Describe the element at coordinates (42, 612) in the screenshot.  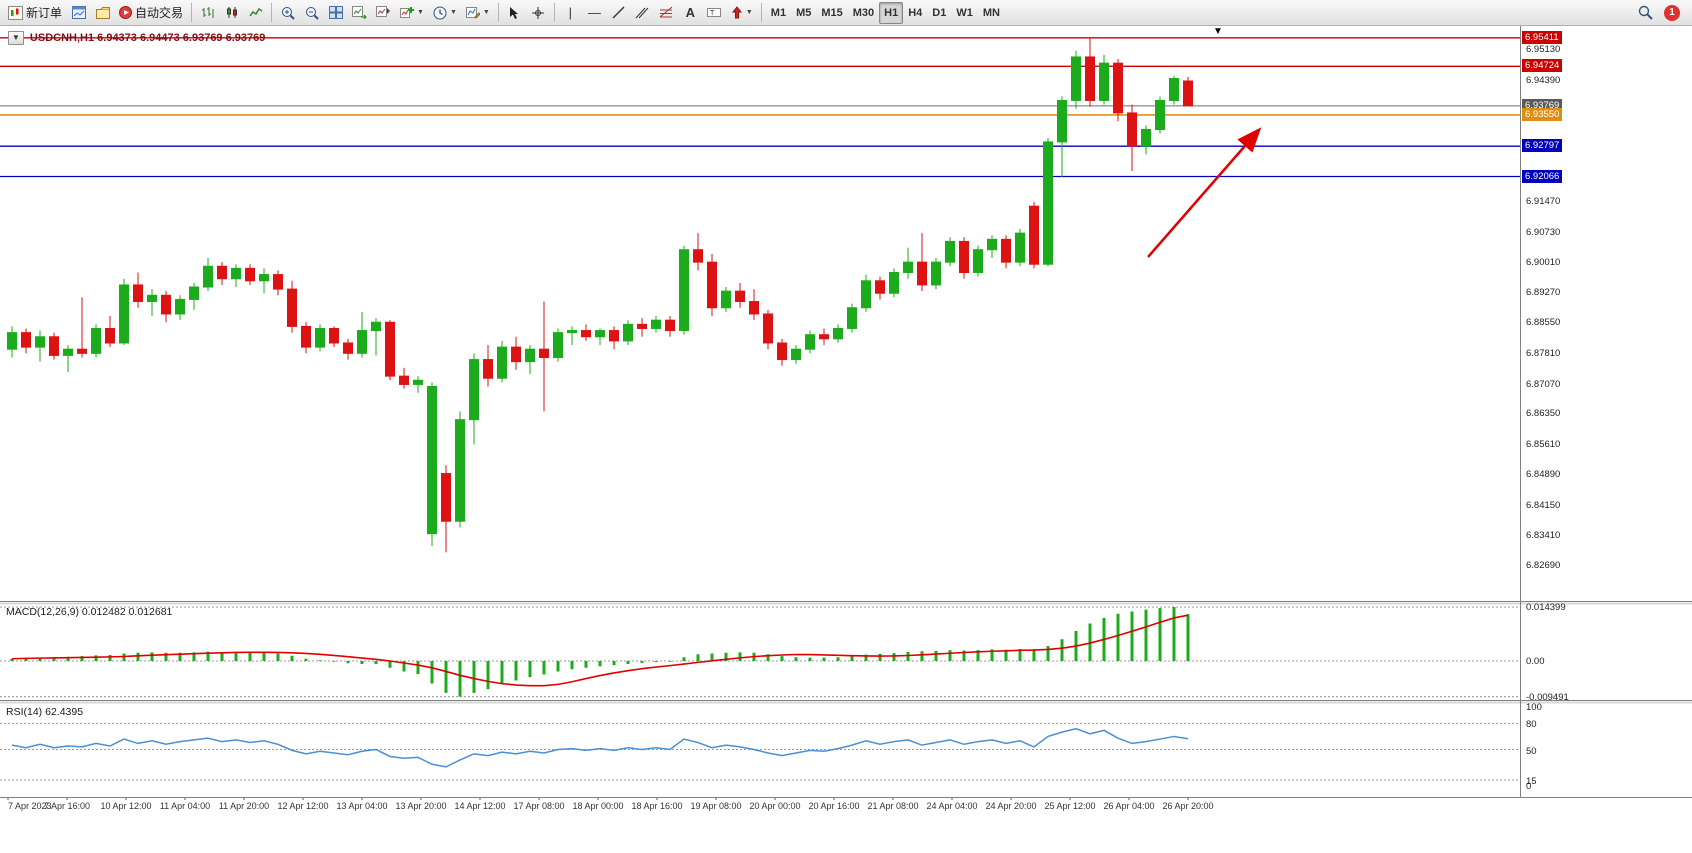
I see `macd-name: MACD(12,26,9)` at that location.